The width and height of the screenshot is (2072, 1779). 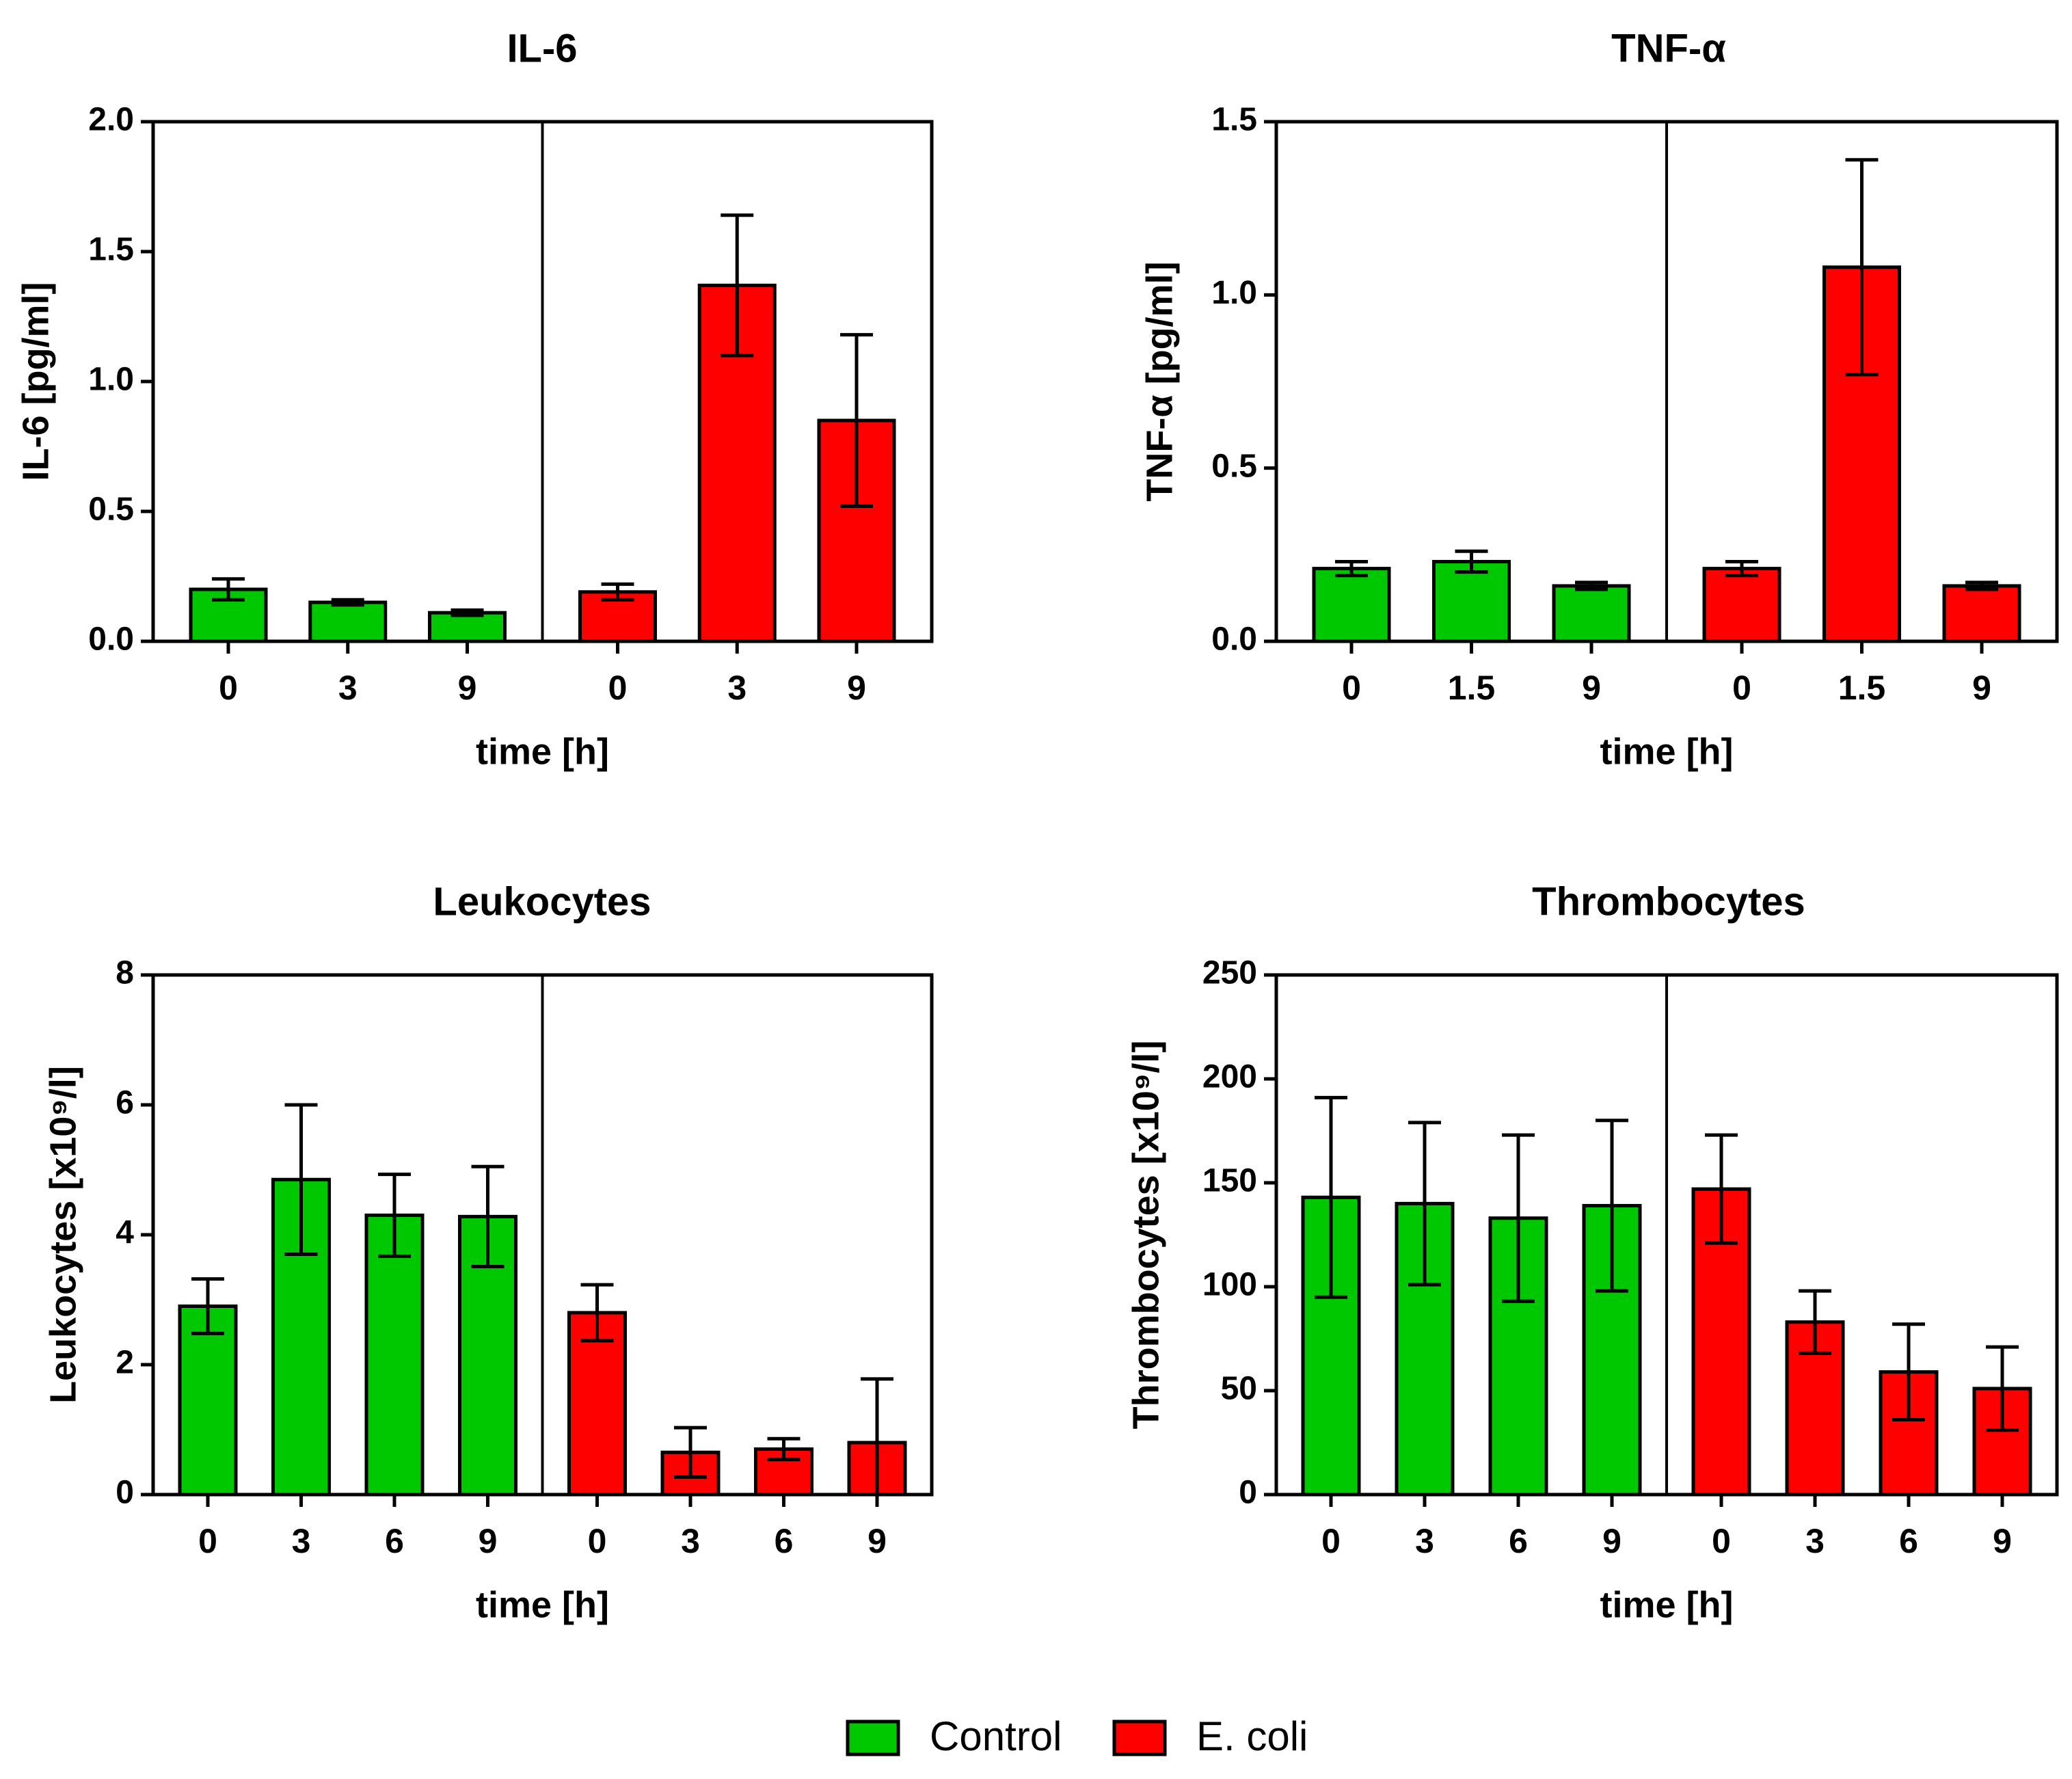 I want to click on y-tick-label: 200, so click(x=1229, y=1077).